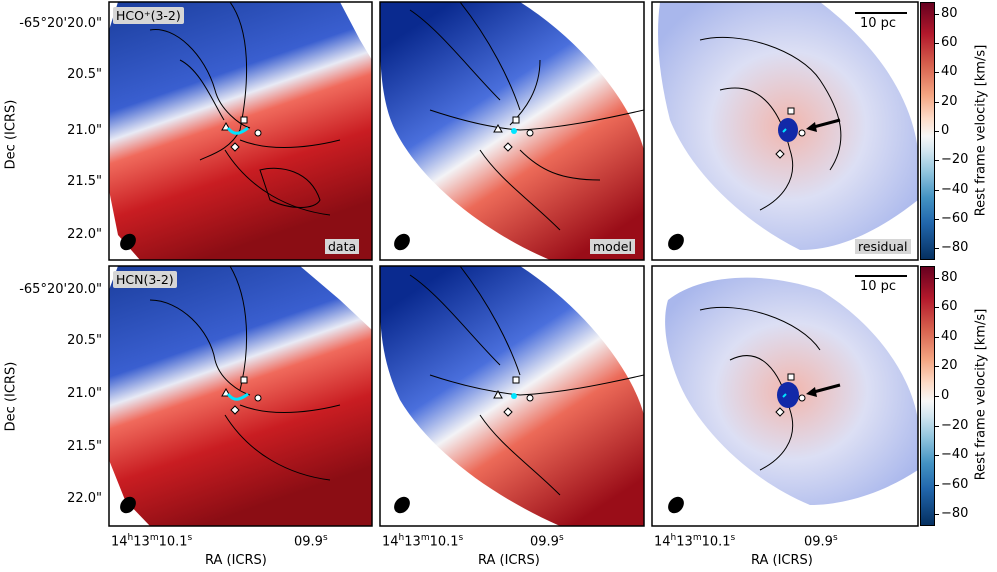 The image size is (997, 572). I want to click on xtick-left-1: 14h13m10.1s, so click(152, 541).